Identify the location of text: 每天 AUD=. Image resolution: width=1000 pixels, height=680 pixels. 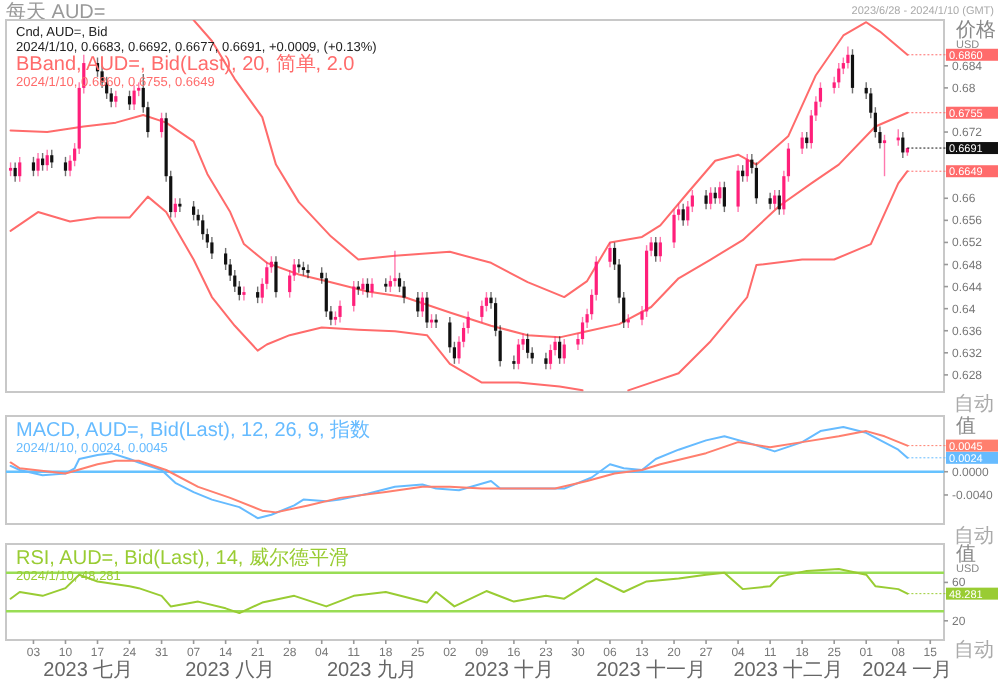
(56, 12).